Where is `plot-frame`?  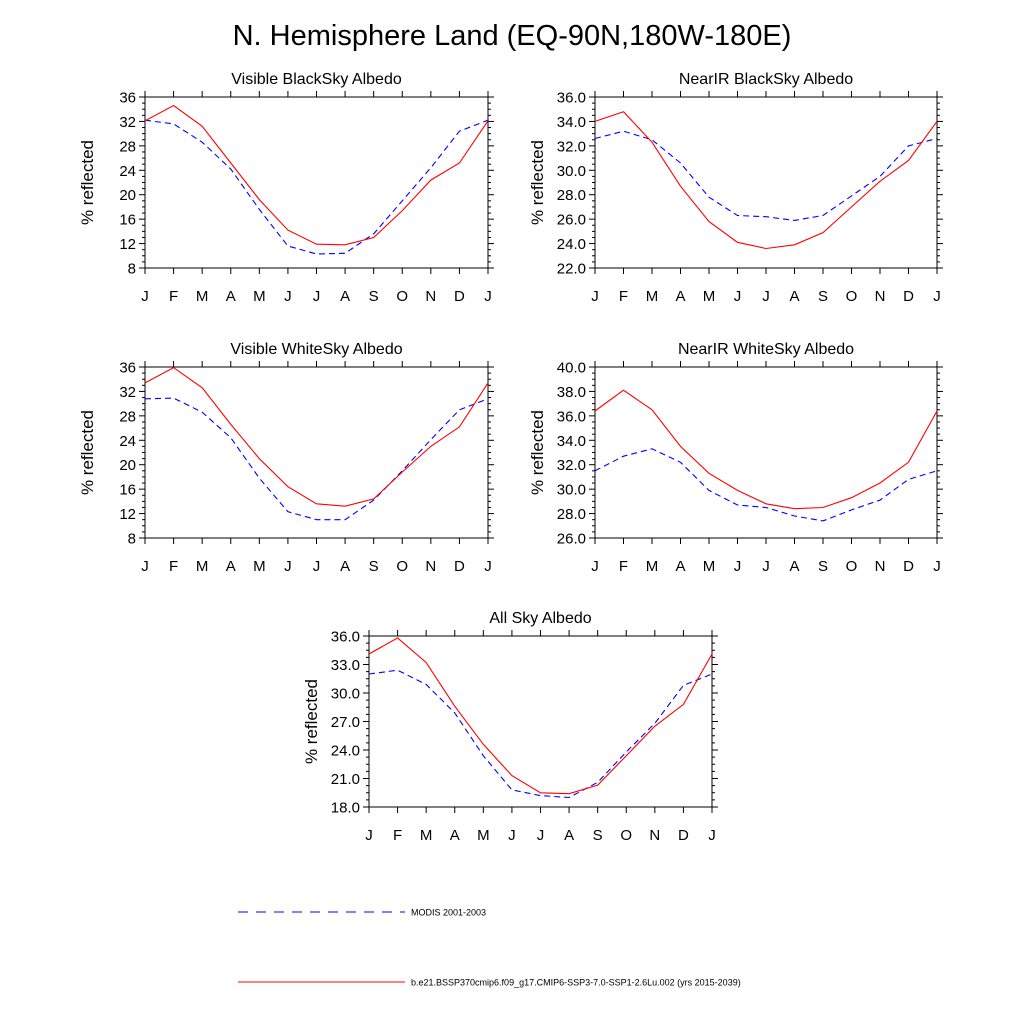
plot-frame is located at coordinates (766, 182).